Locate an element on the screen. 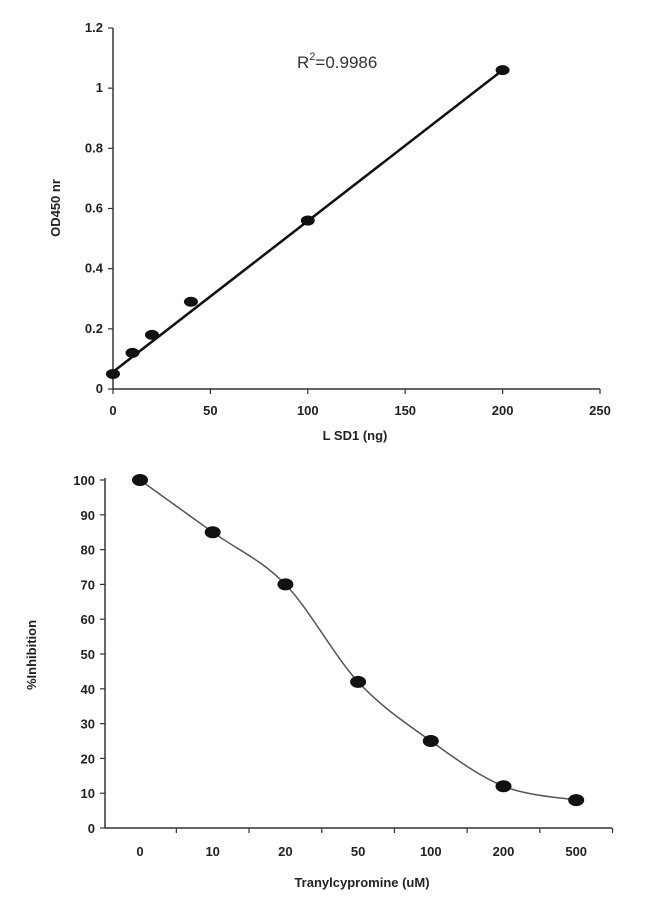 The height and width of the screenshot is (922, 650). chart2-y-tick-label: 70 is located at coordinates (88, 584).